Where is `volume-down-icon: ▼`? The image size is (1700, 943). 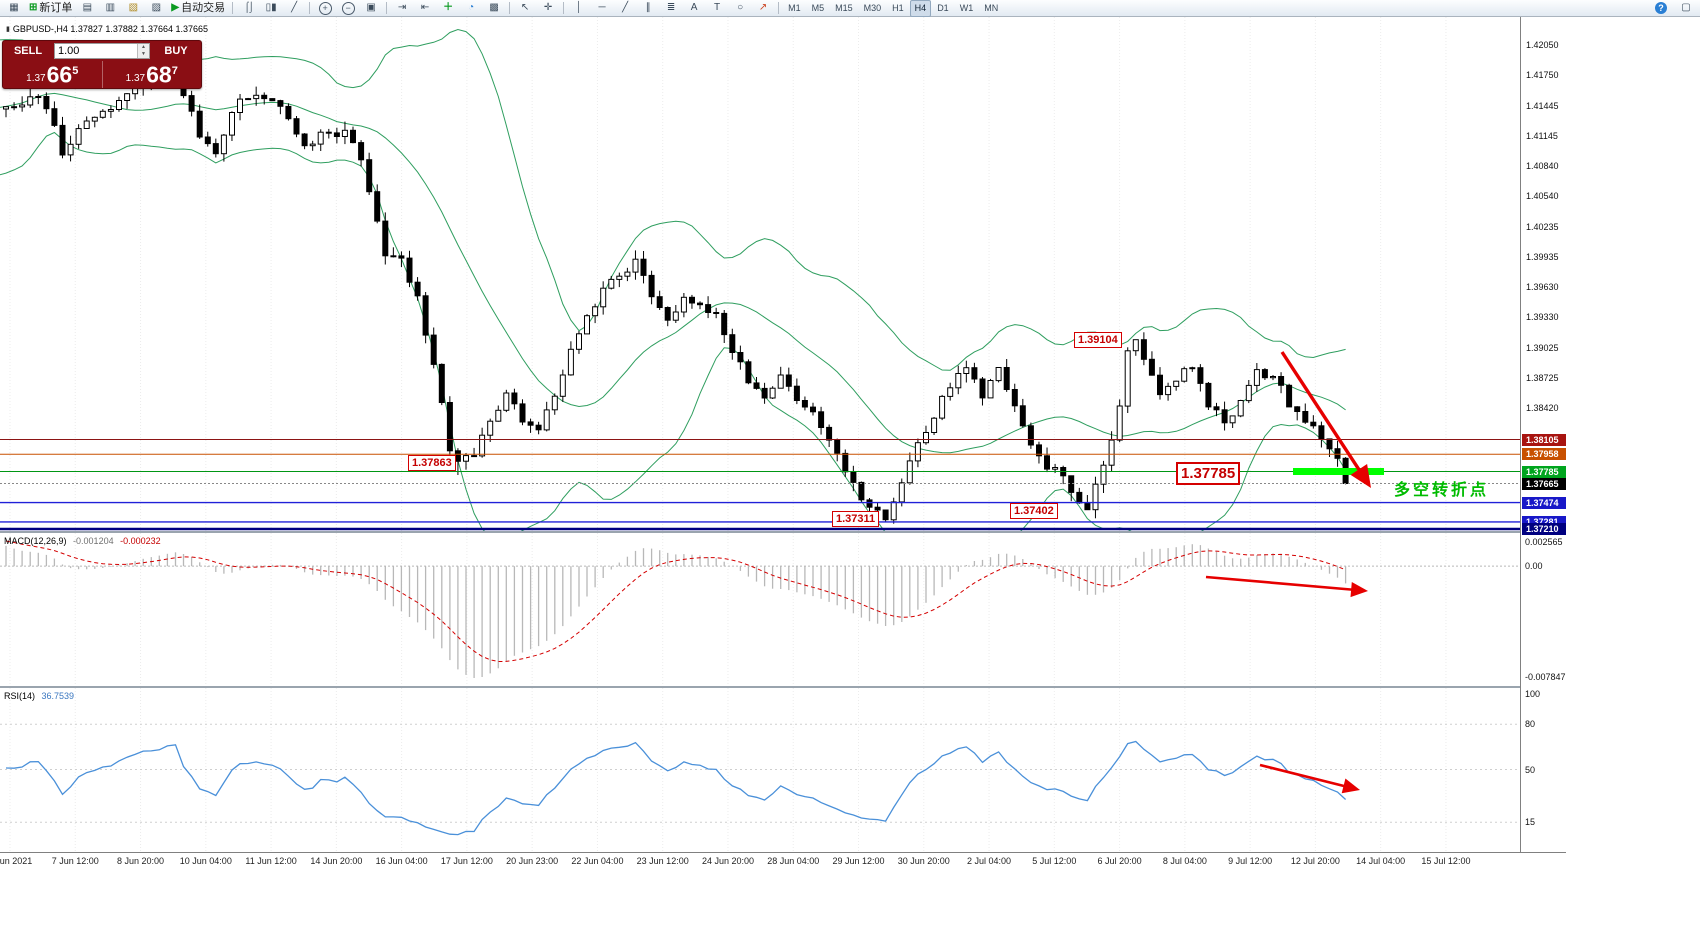
volume-down-icon: ▼ is located at coordinates (143, 54).